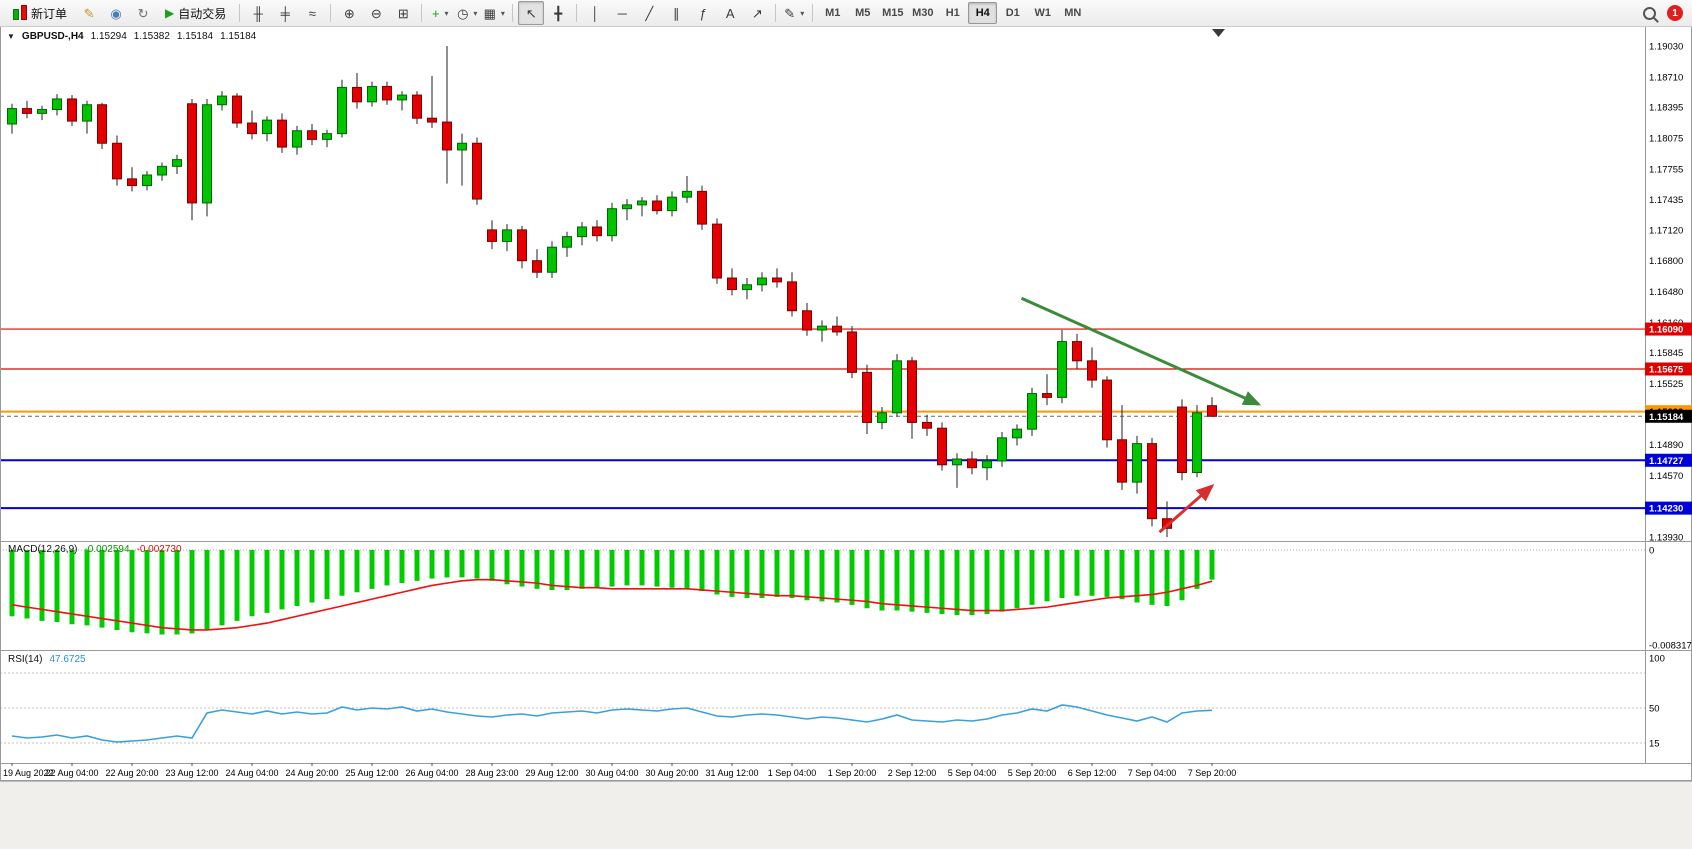  What do you see at coordinates (1666, 330) in the screenshot?
I see `svg-text: 1.16090` at bounding box center [1666, 330].